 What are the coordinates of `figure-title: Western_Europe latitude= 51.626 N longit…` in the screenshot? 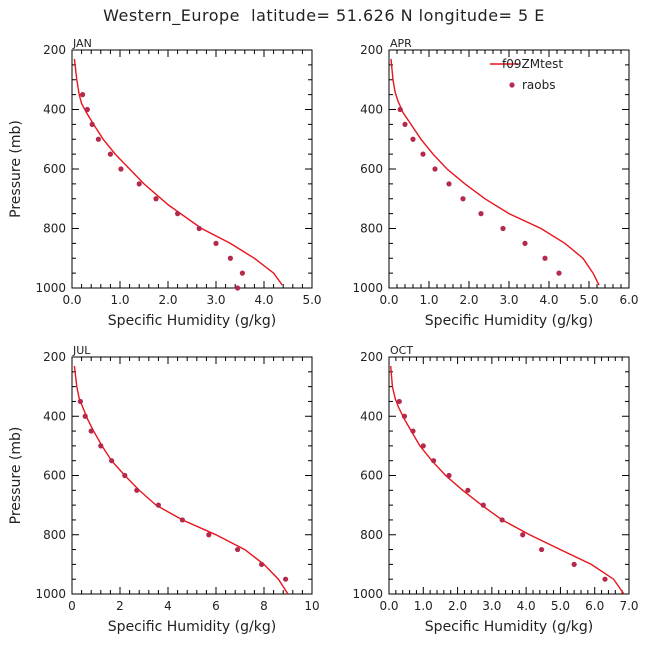 It's located at (324, 15).